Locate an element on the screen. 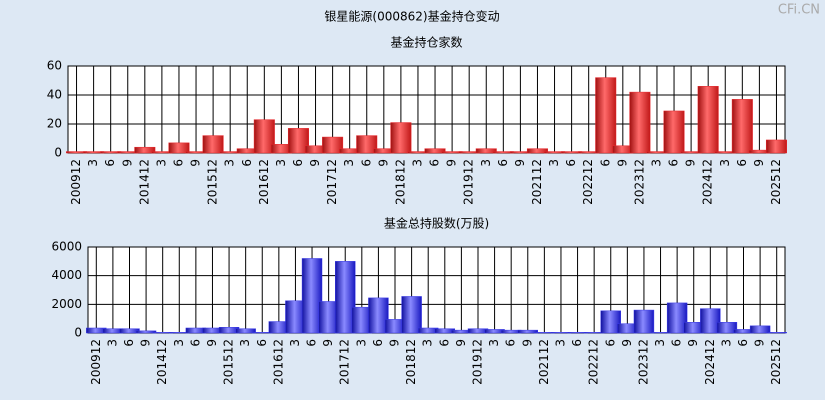 Image resolution: width=825 pixels, height=400 pixels. y-tick-label: 40 is located at coordinates (54, 95).